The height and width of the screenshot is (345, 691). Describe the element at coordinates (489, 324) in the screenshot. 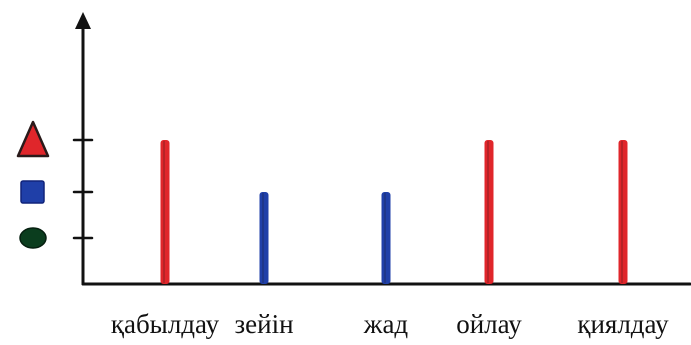

I see `x-tick-label: ойлау` at that location.